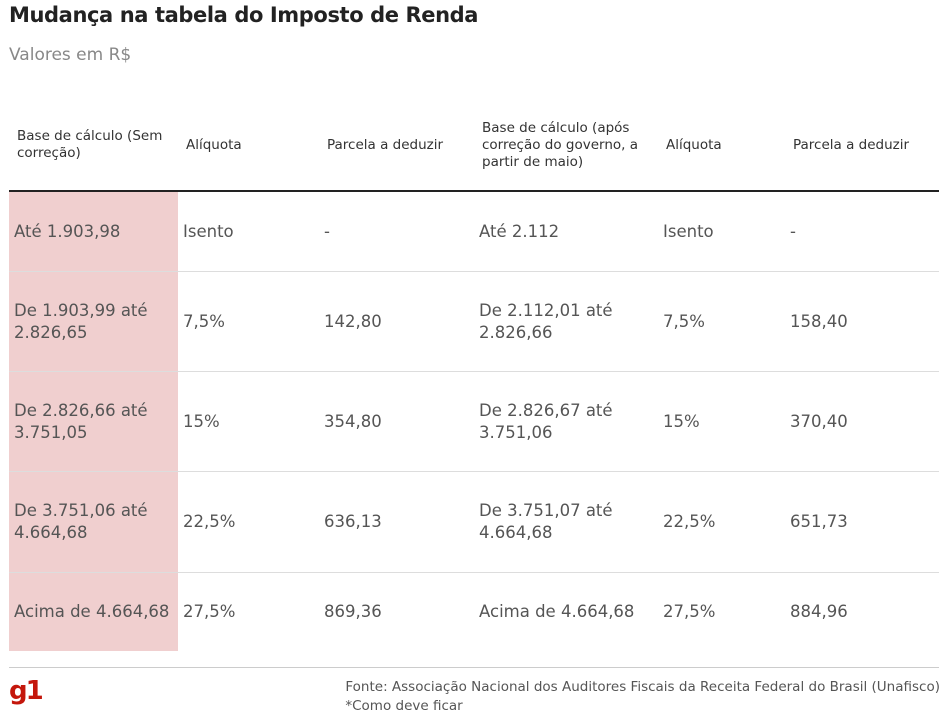 The height and width of the screenshot is (723, 952). I want to click on header-base-sem-correcao: Base de cálculo (Sem correção), so click(90, 144).